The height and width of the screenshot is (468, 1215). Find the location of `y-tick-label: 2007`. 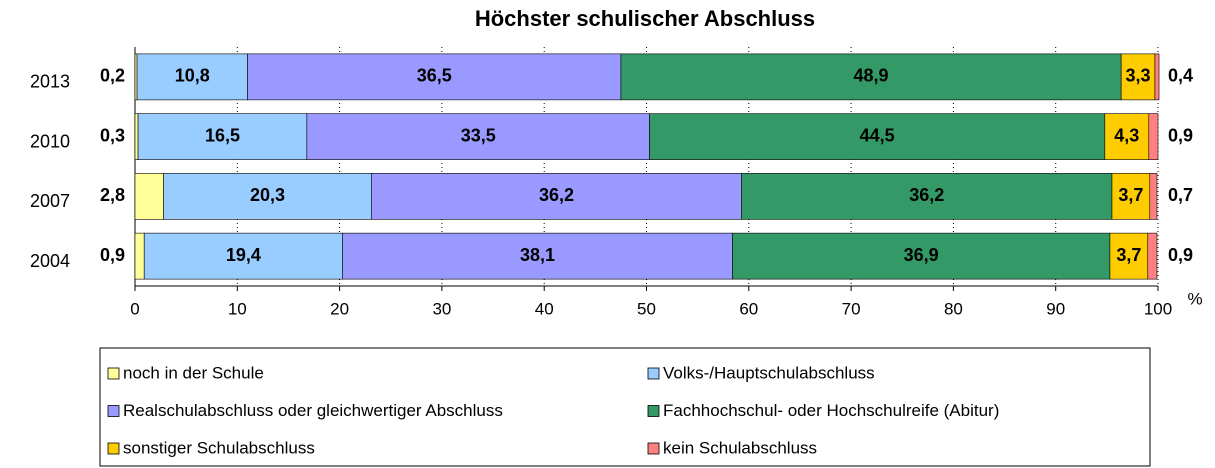

y-tick-label: 2007 is located at coordinates (50, 201).